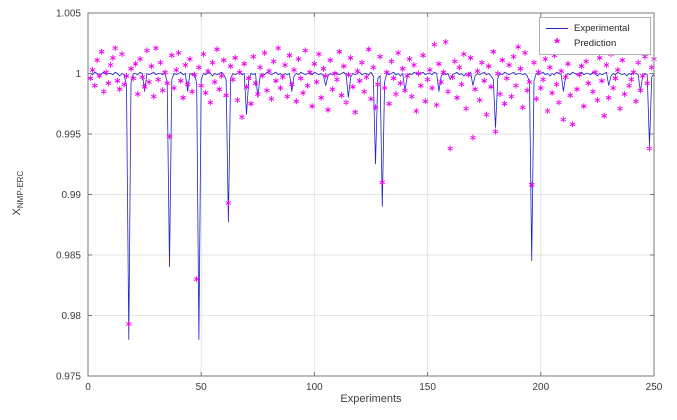 The image size is (677, 420). Describe the element at coordinates (72, 195) in the screenshot. I see `svg-text: 0.99` at that location.